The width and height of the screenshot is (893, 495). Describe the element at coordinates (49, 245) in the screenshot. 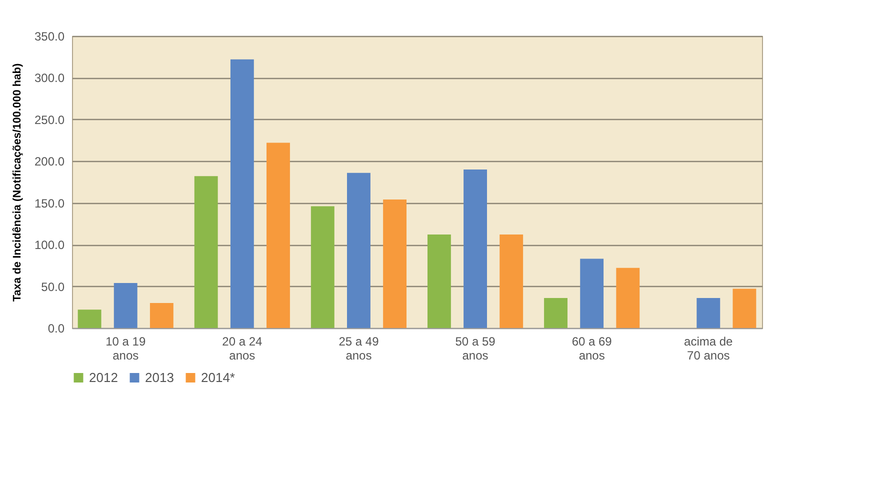

I see `y-tick-label: 100.0` at that location.